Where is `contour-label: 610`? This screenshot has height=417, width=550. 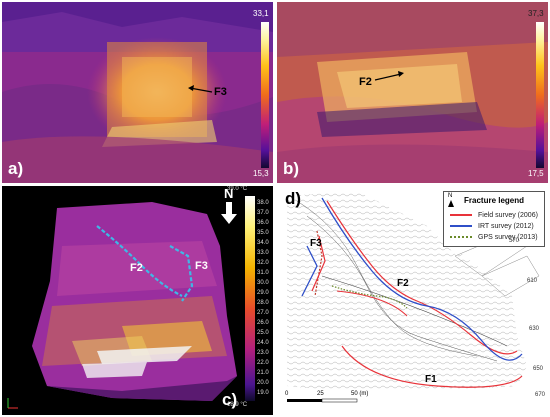
contour-label: 610 is located at coordinates (532, 281).